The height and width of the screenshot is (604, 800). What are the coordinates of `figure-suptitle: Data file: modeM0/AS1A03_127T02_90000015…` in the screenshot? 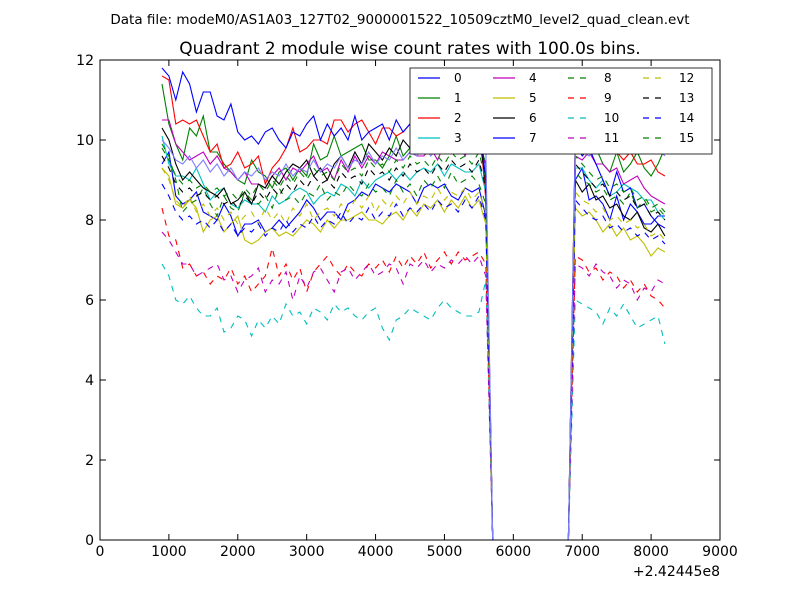 It's located at (399, 20).